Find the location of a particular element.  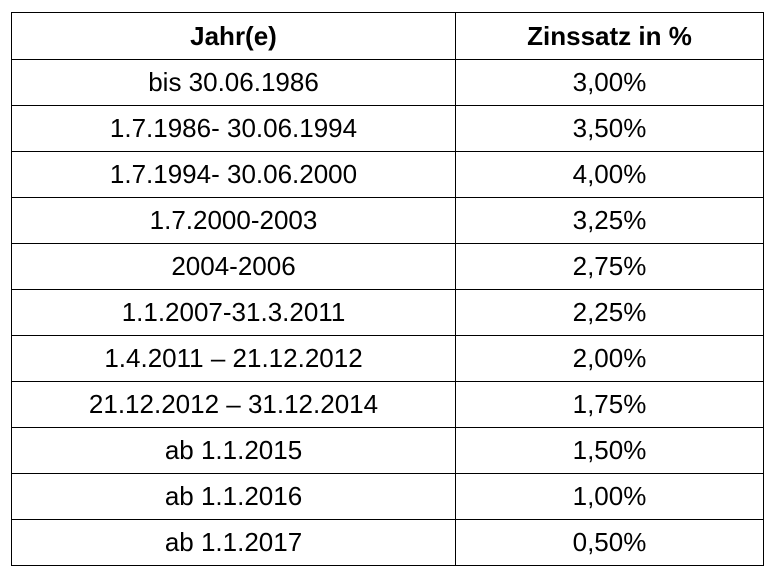

cell-interest-rate: 2,75% is located at coordinates (609, 266).